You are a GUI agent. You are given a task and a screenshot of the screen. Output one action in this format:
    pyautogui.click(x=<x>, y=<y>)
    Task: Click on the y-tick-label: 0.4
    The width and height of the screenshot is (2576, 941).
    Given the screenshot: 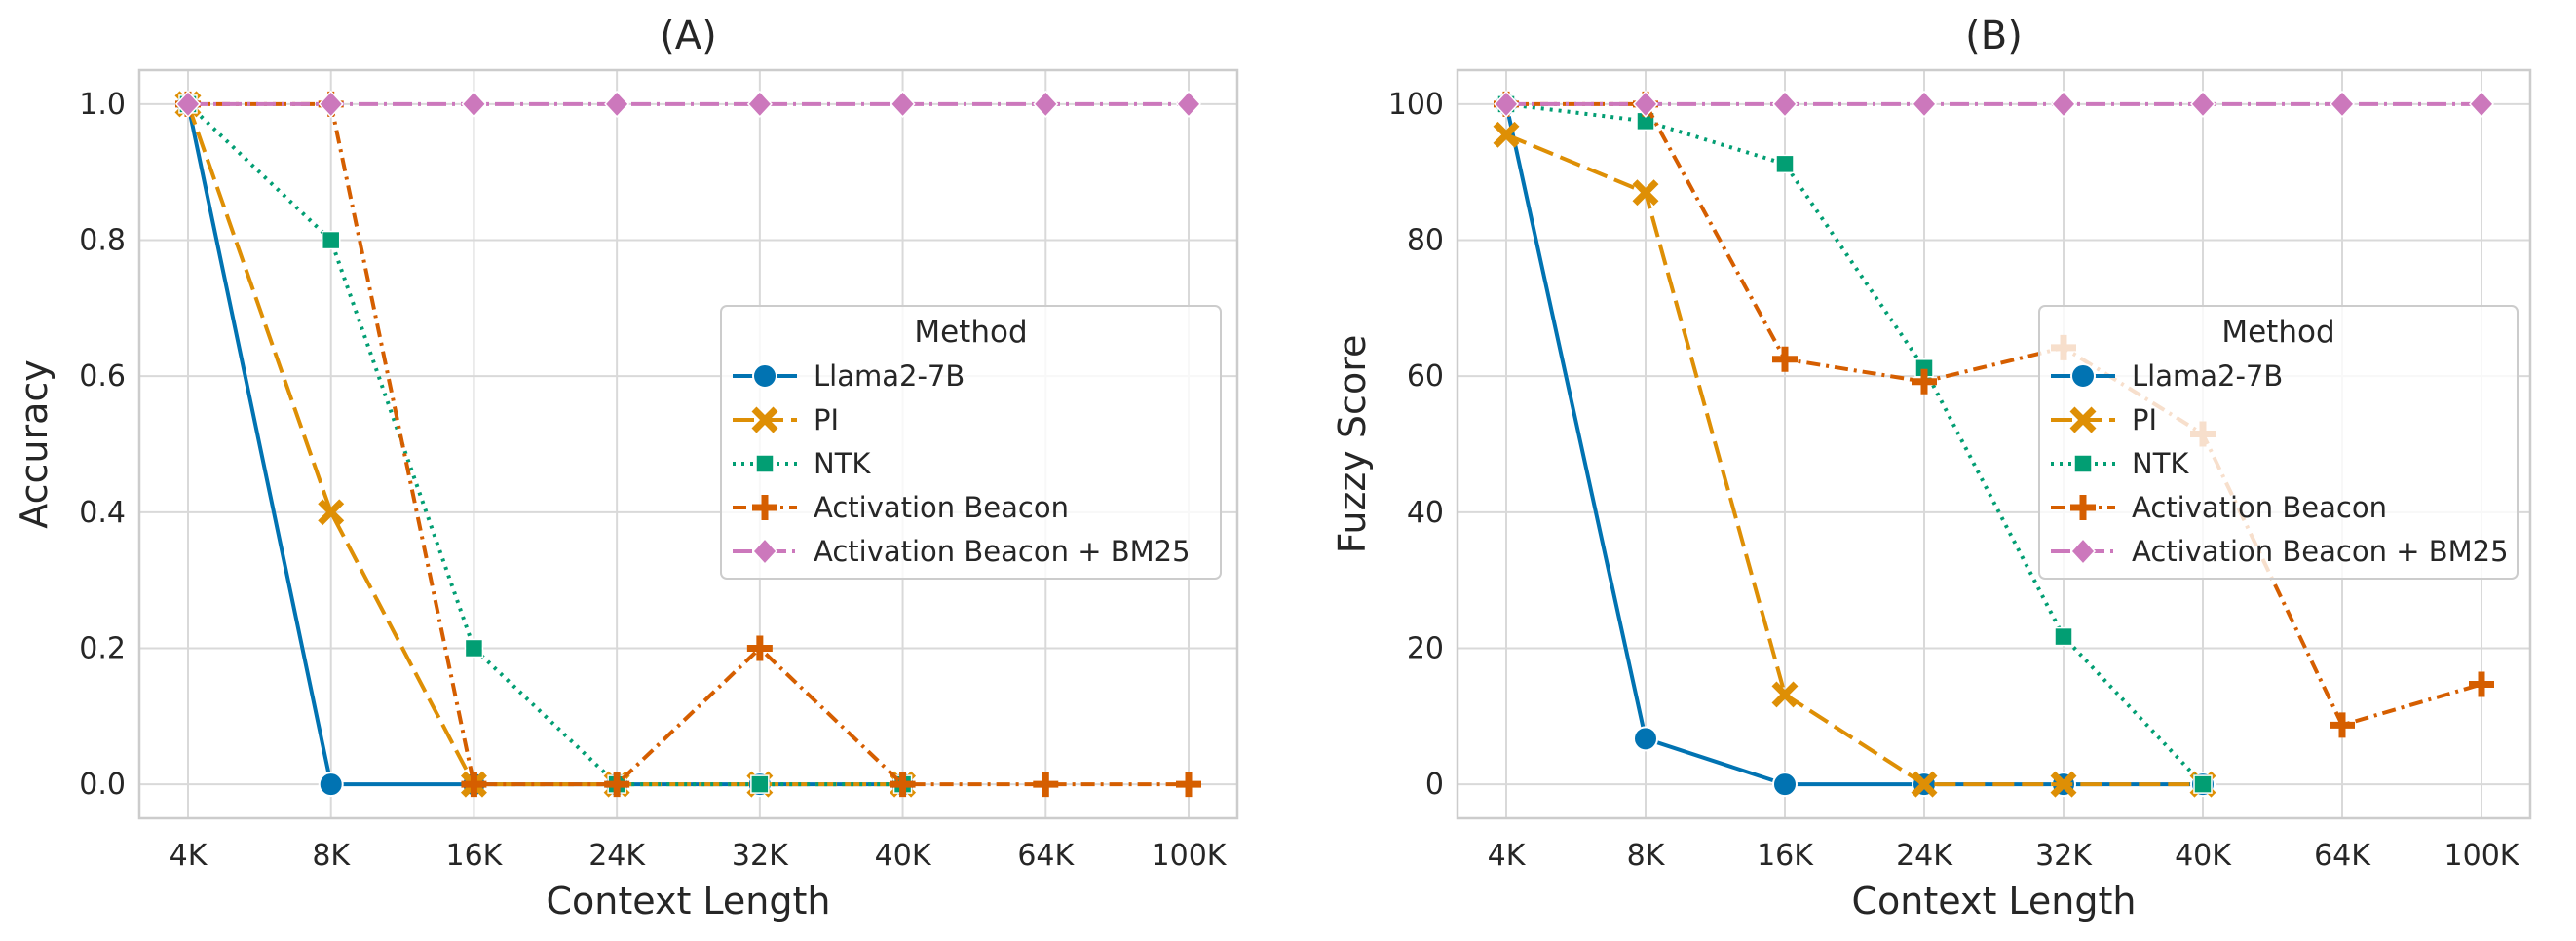 What is the action you would take?
    pyautogui.click(x=102, y=513)
    